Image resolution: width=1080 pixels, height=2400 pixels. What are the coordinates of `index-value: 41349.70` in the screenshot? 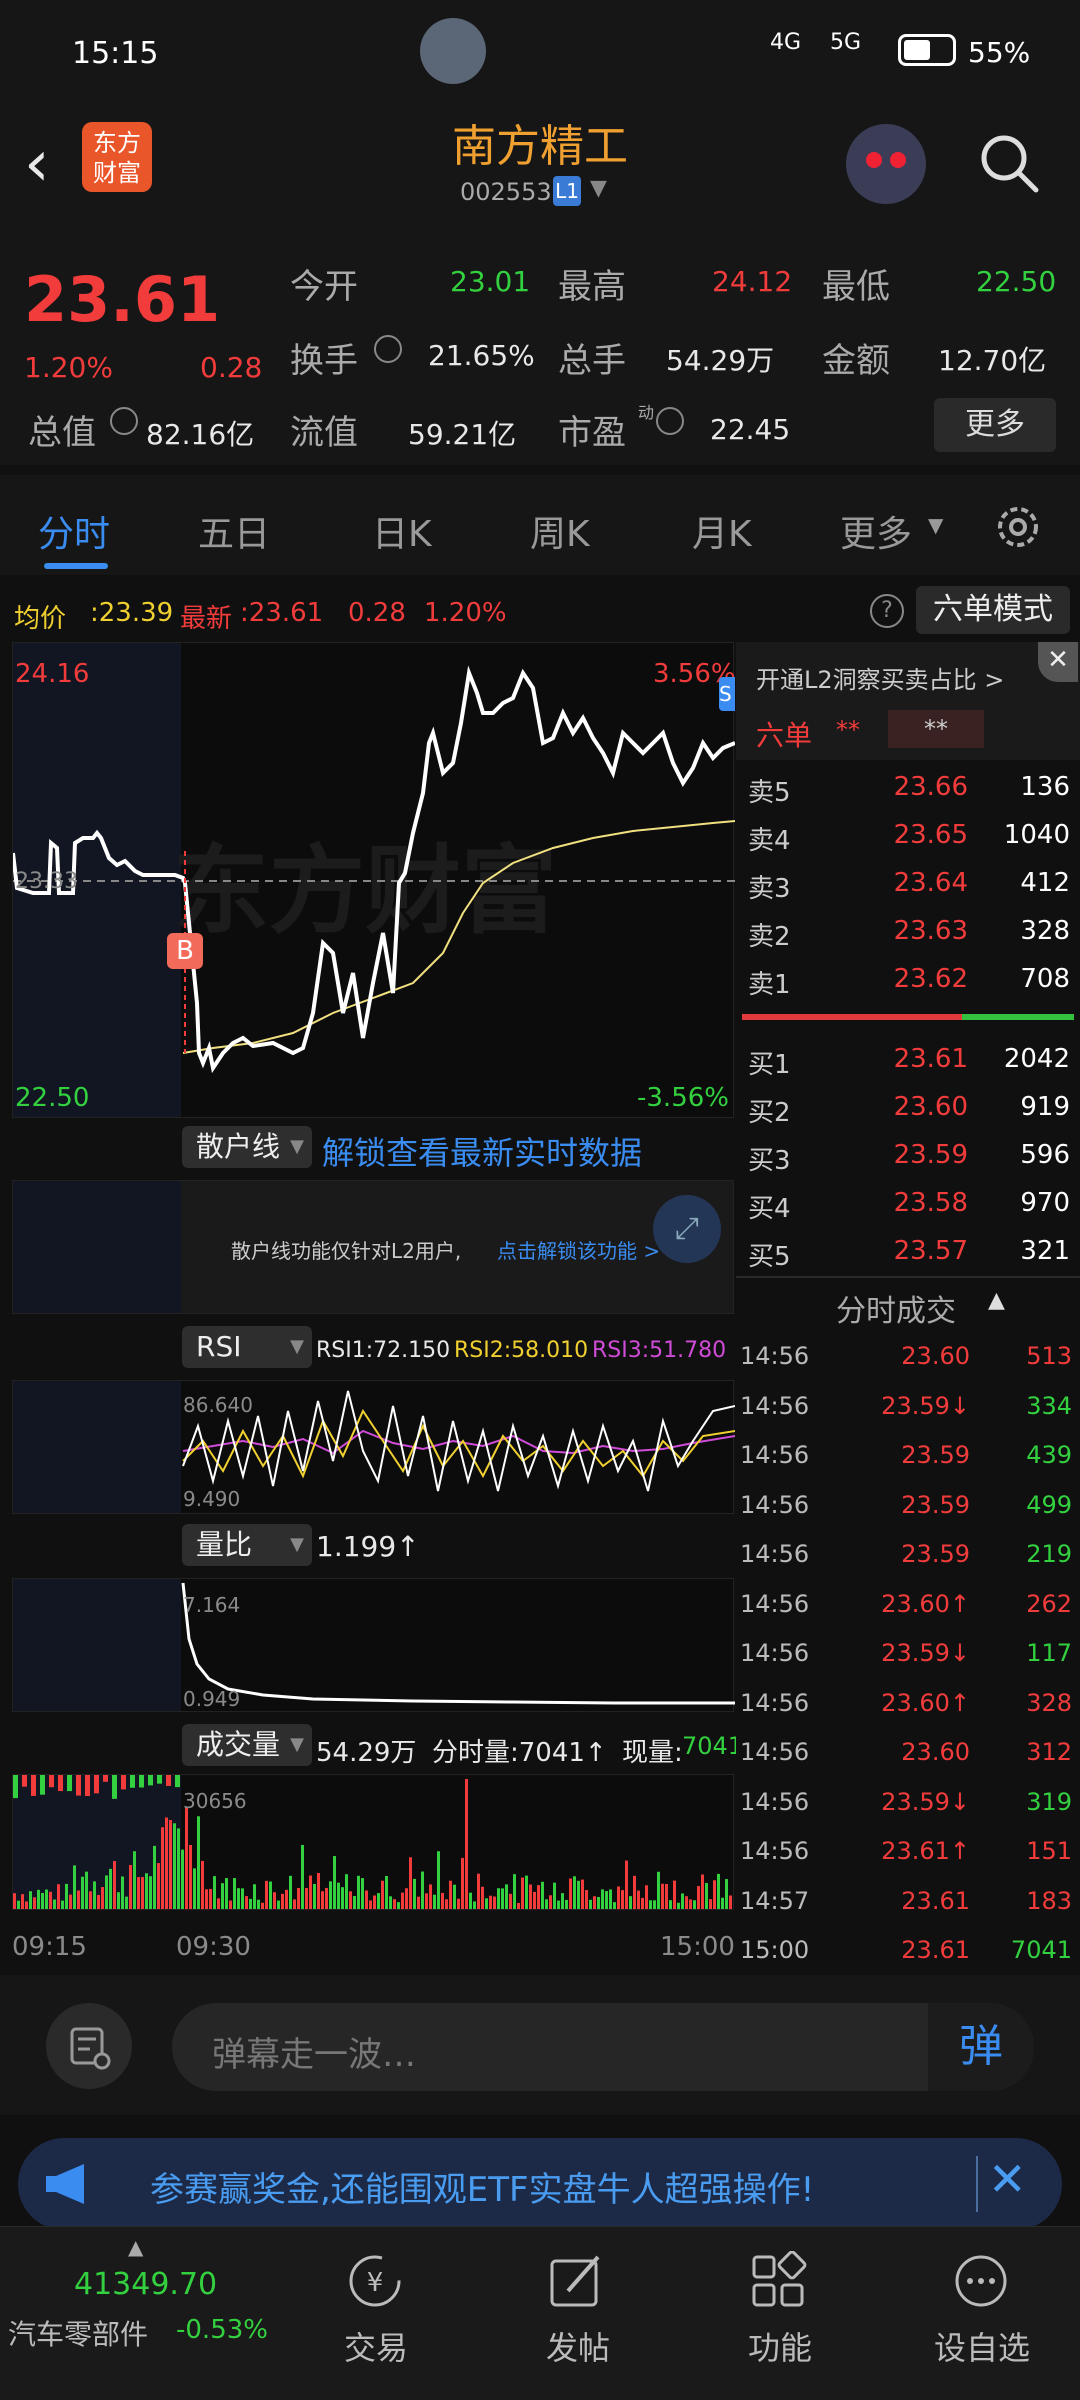 It's located at (146, 2284).